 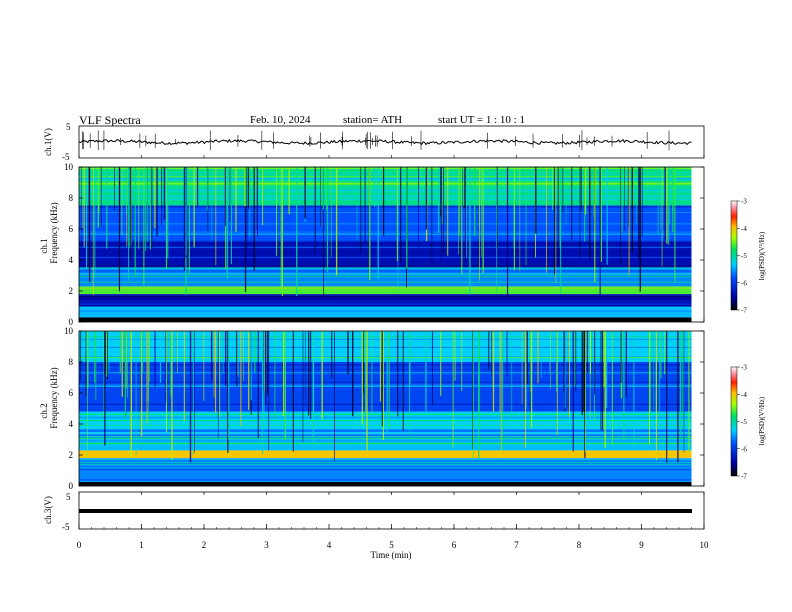 What do you see at coordinates (48, 510) in the screenshot?
I see `ch3-waveform-ylabel: ch.3(V)` at bounding box center [48, 510].